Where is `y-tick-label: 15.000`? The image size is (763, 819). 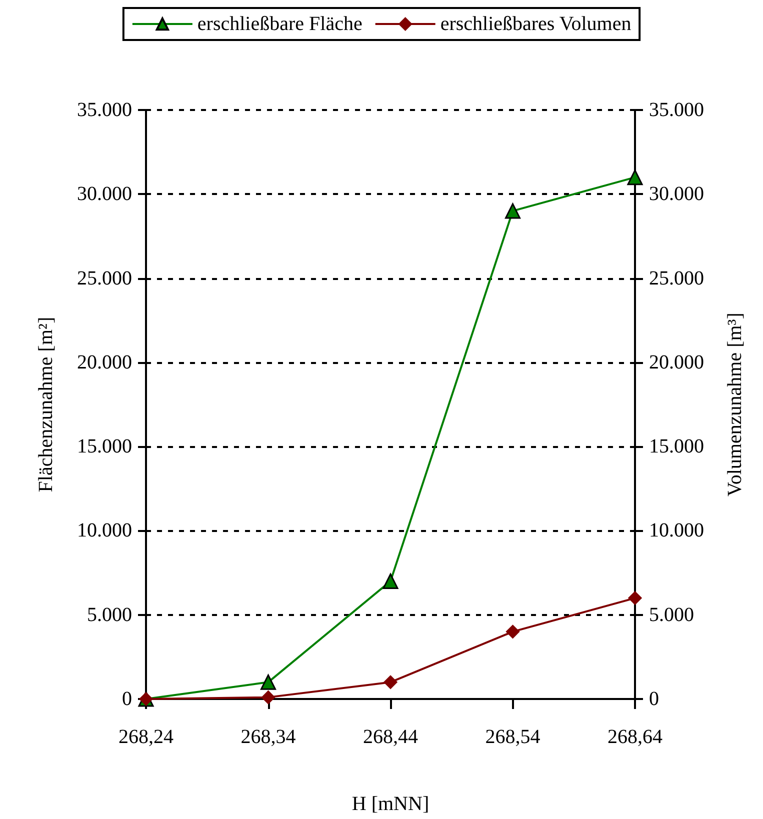
y-tick-label: 15.000 is located at coordinates (104, 447).